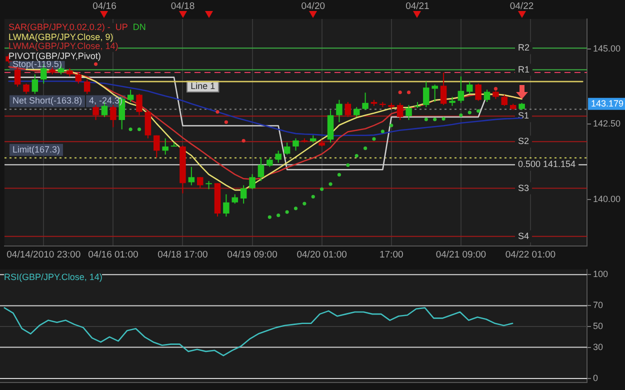  What do you see at coordinates (61, 37) in the screenshot?
I see `text: LWMA(GBP/JPY.Close, 9)` at bounding box center [61, 37].